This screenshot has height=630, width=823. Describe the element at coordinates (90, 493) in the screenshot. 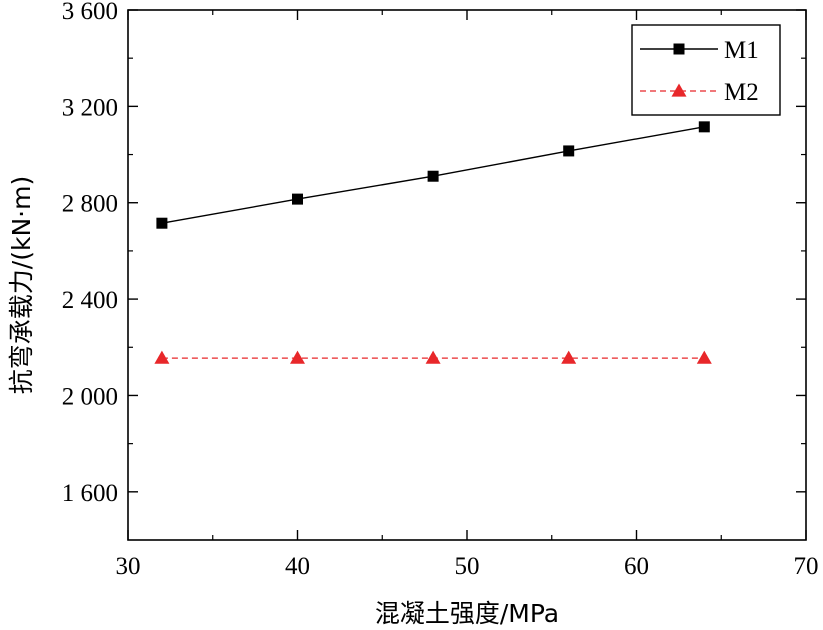

I see `y-tick-label: 1 600` at that location.